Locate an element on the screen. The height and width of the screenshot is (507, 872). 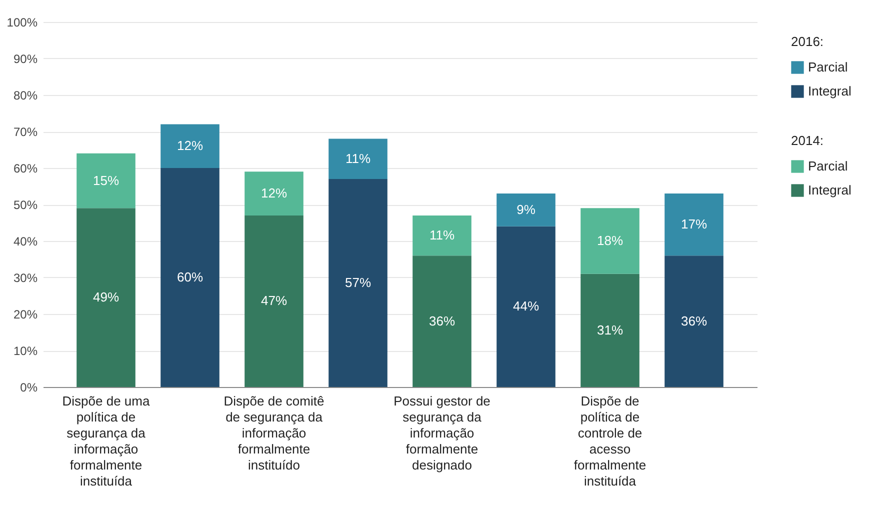
y-tick-label: 20% is located at coordinates (25, 315).